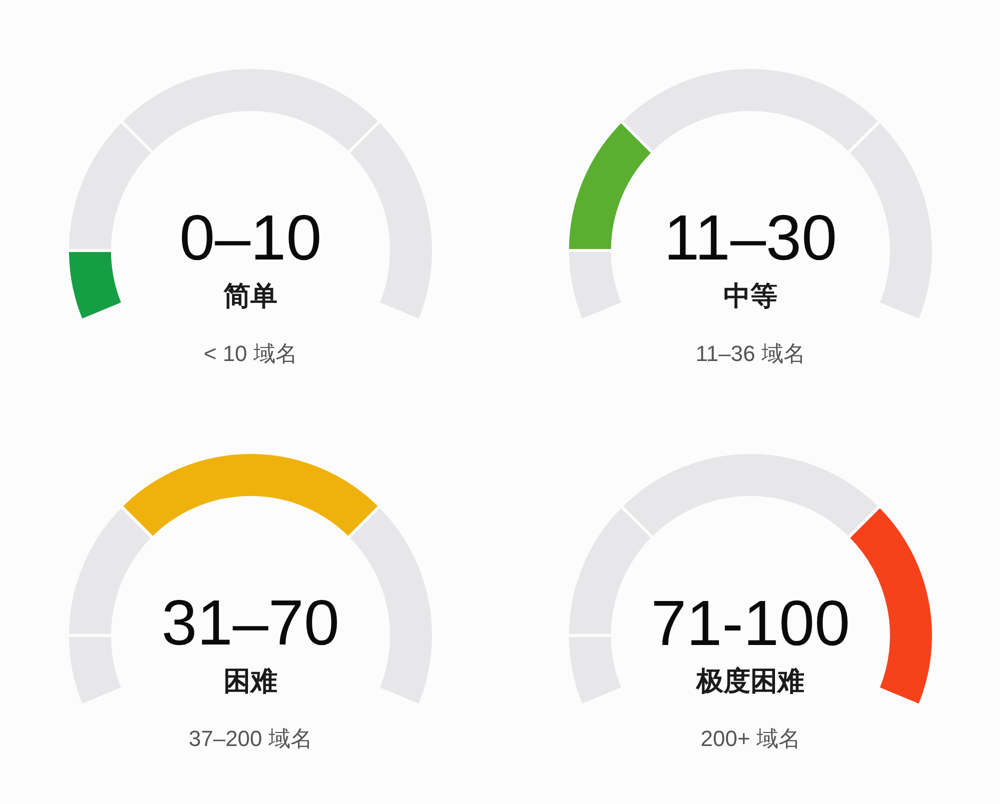  Describe the element at coordinates (751, 296) in the screenshot. I see `text: 中等` at that location.